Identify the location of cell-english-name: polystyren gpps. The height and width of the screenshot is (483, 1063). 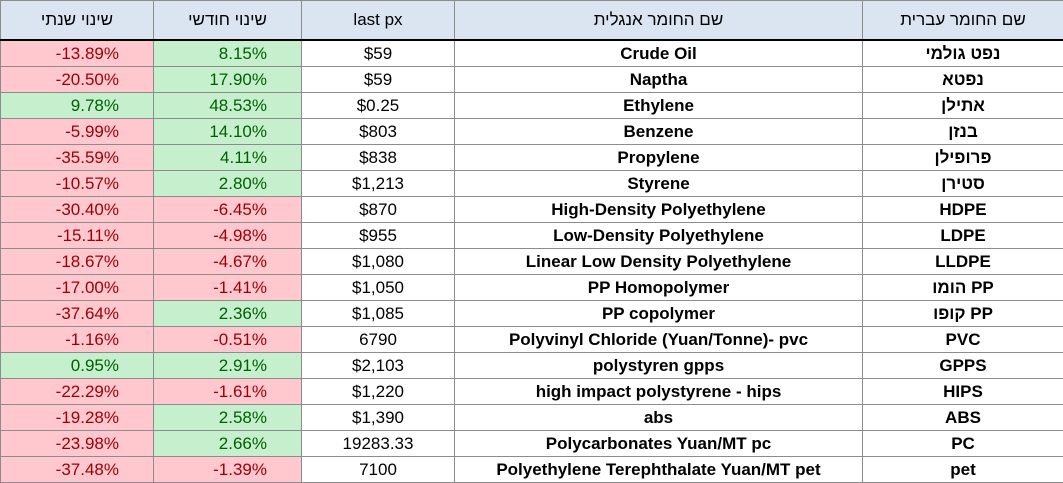
(659, 366).